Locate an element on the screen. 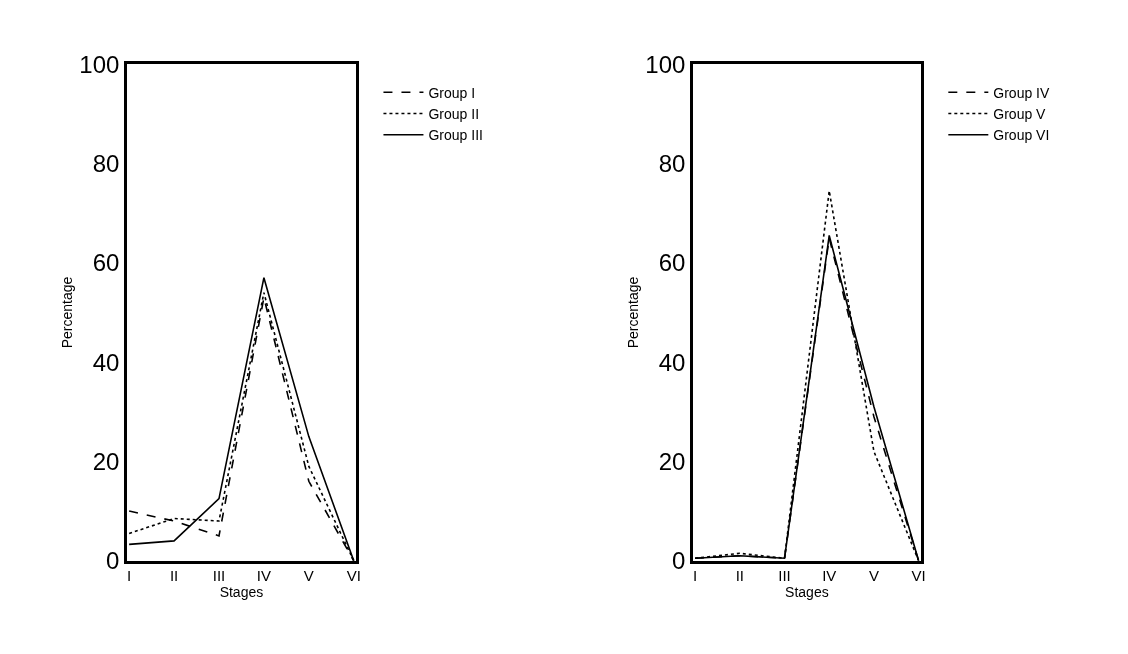  legend-label: Group IV is located at coordinates (1022, 92).